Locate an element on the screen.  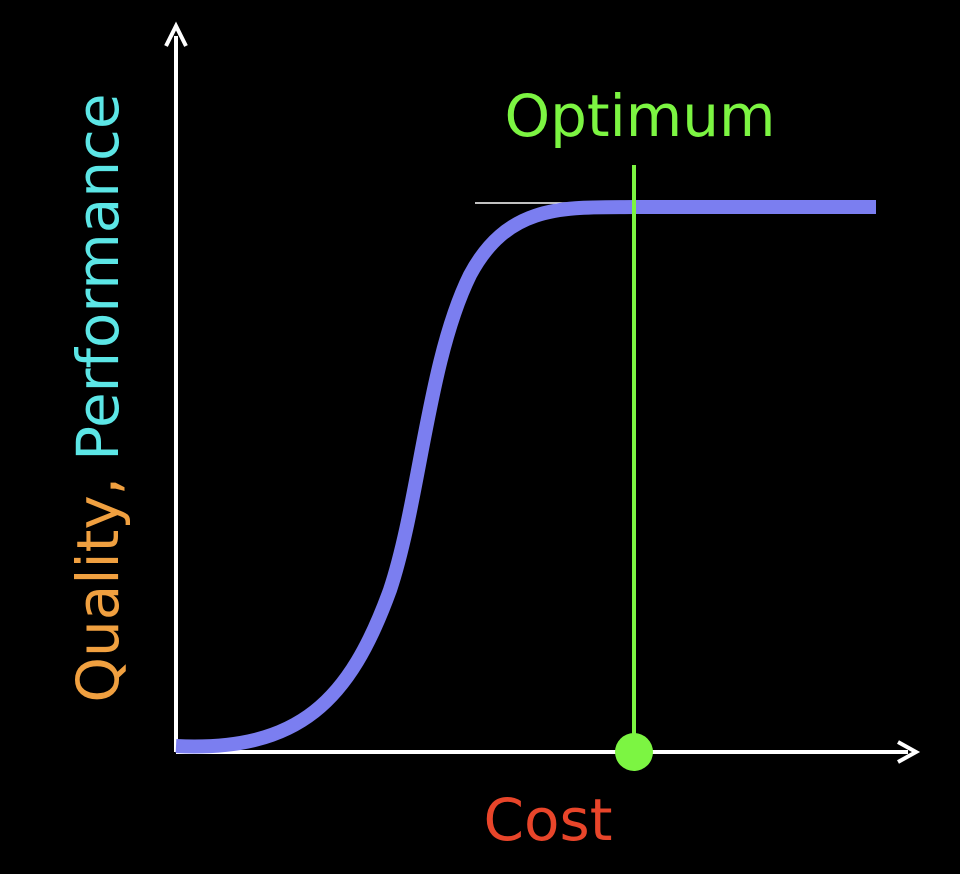
y-axis-label: Quality, Performance is located at coordinates (98, 397).